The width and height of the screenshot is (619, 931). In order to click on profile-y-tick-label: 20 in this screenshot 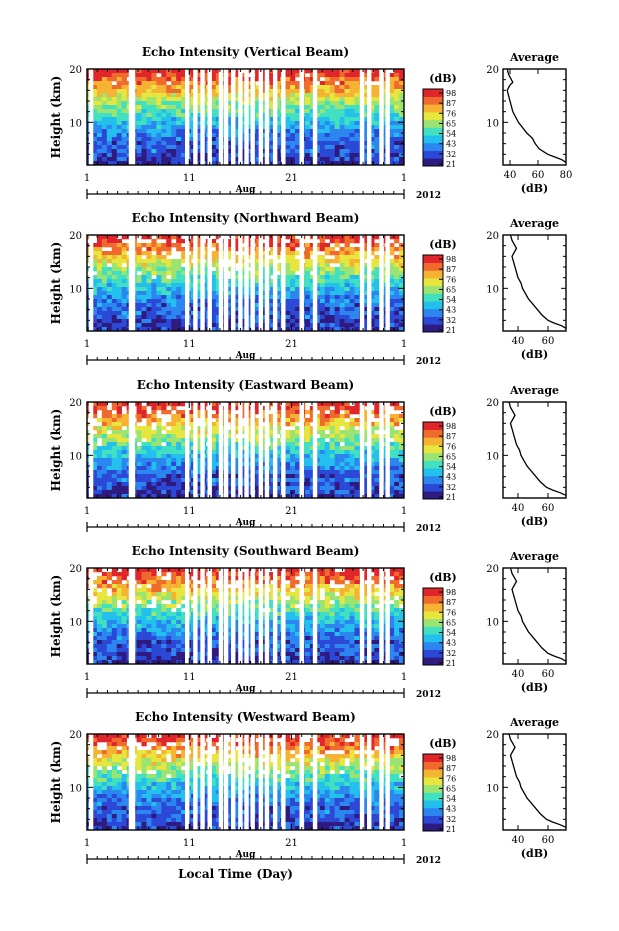, I will do `click(492, 403)`.